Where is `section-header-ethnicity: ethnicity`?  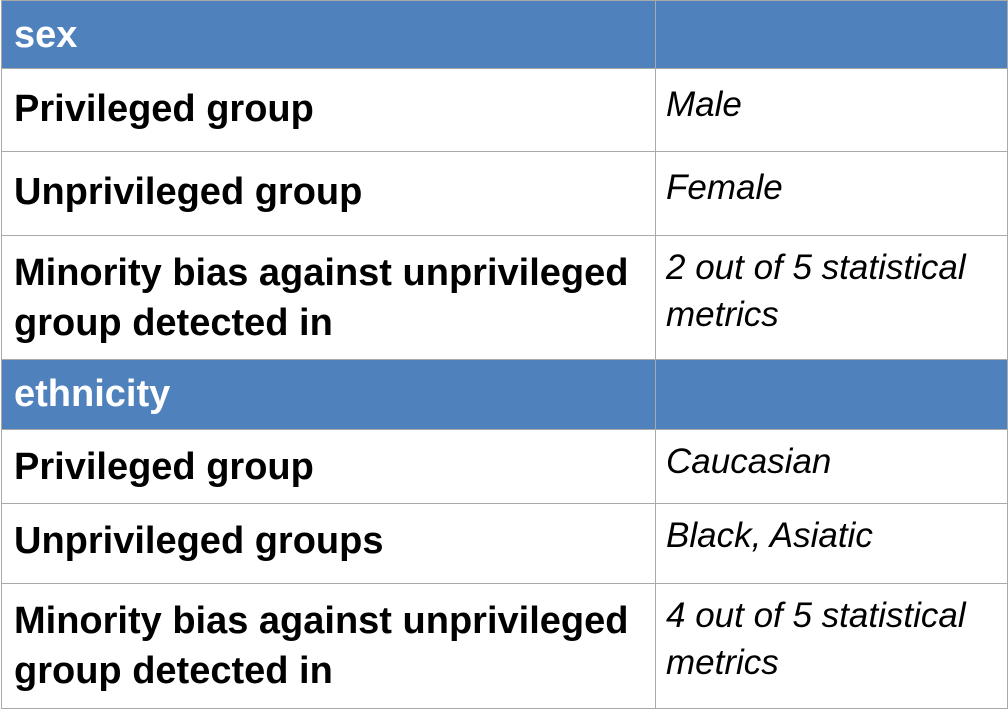 section-header-ethnicity: ethnicity is located at coordinates (504, 394).